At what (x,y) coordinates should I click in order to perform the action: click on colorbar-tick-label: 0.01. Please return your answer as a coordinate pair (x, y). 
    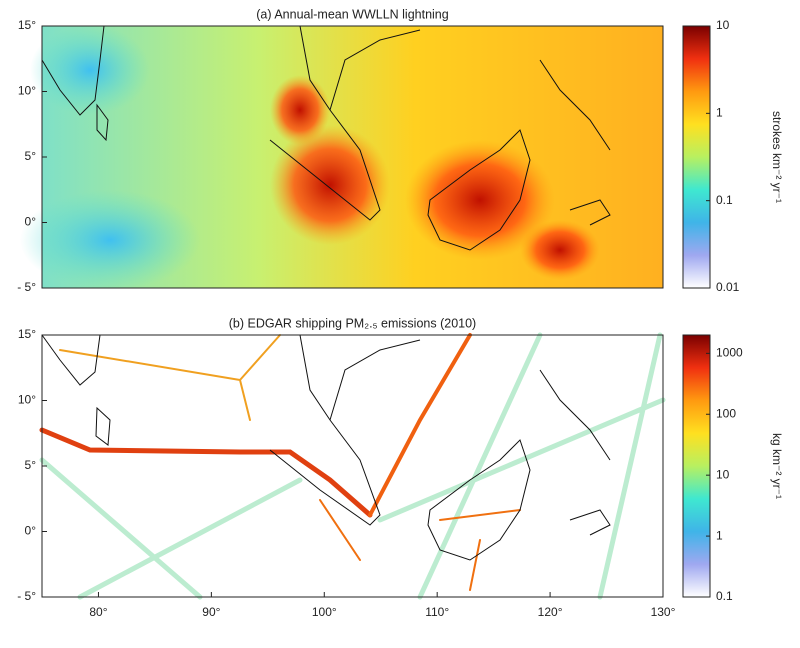
    Looking at the image, I should click on (728, 287).